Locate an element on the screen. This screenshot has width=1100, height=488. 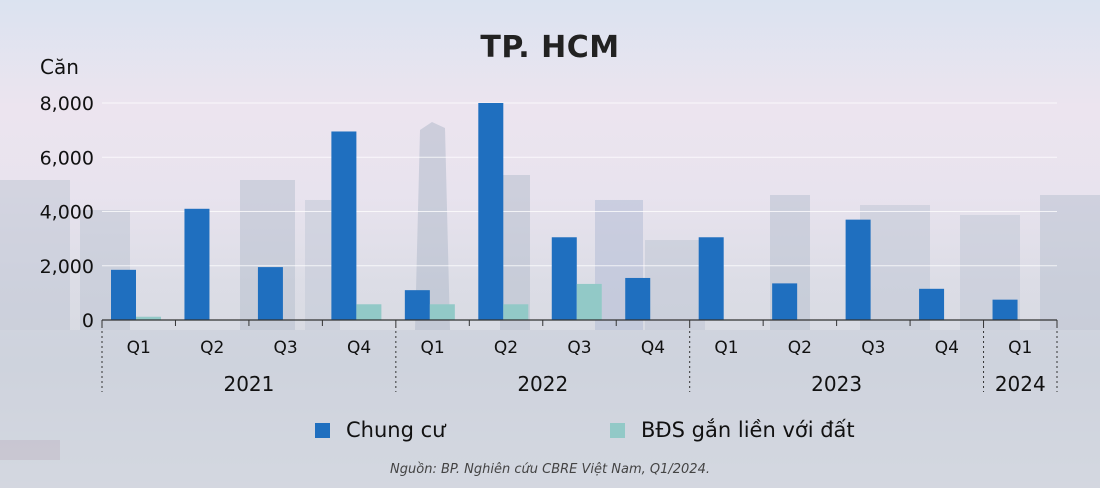
year-group-label: 2023 is located at coordinates (836, 384).